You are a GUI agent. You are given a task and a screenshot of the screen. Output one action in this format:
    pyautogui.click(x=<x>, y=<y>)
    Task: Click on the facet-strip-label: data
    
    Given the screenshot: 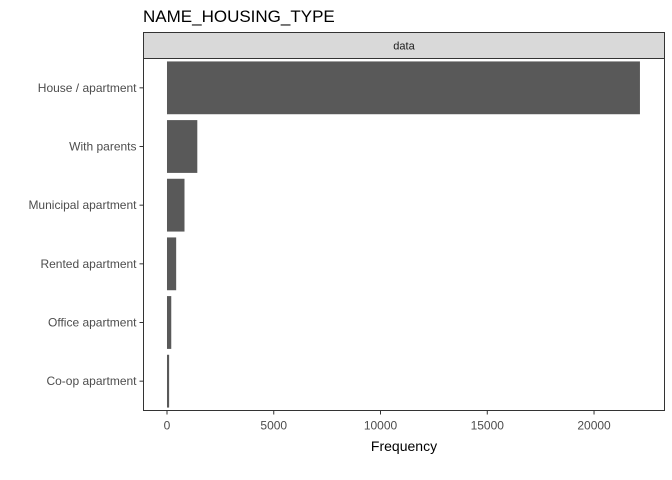 What is the action you would take?
    pyautogui.click(x=404, y=47)
    